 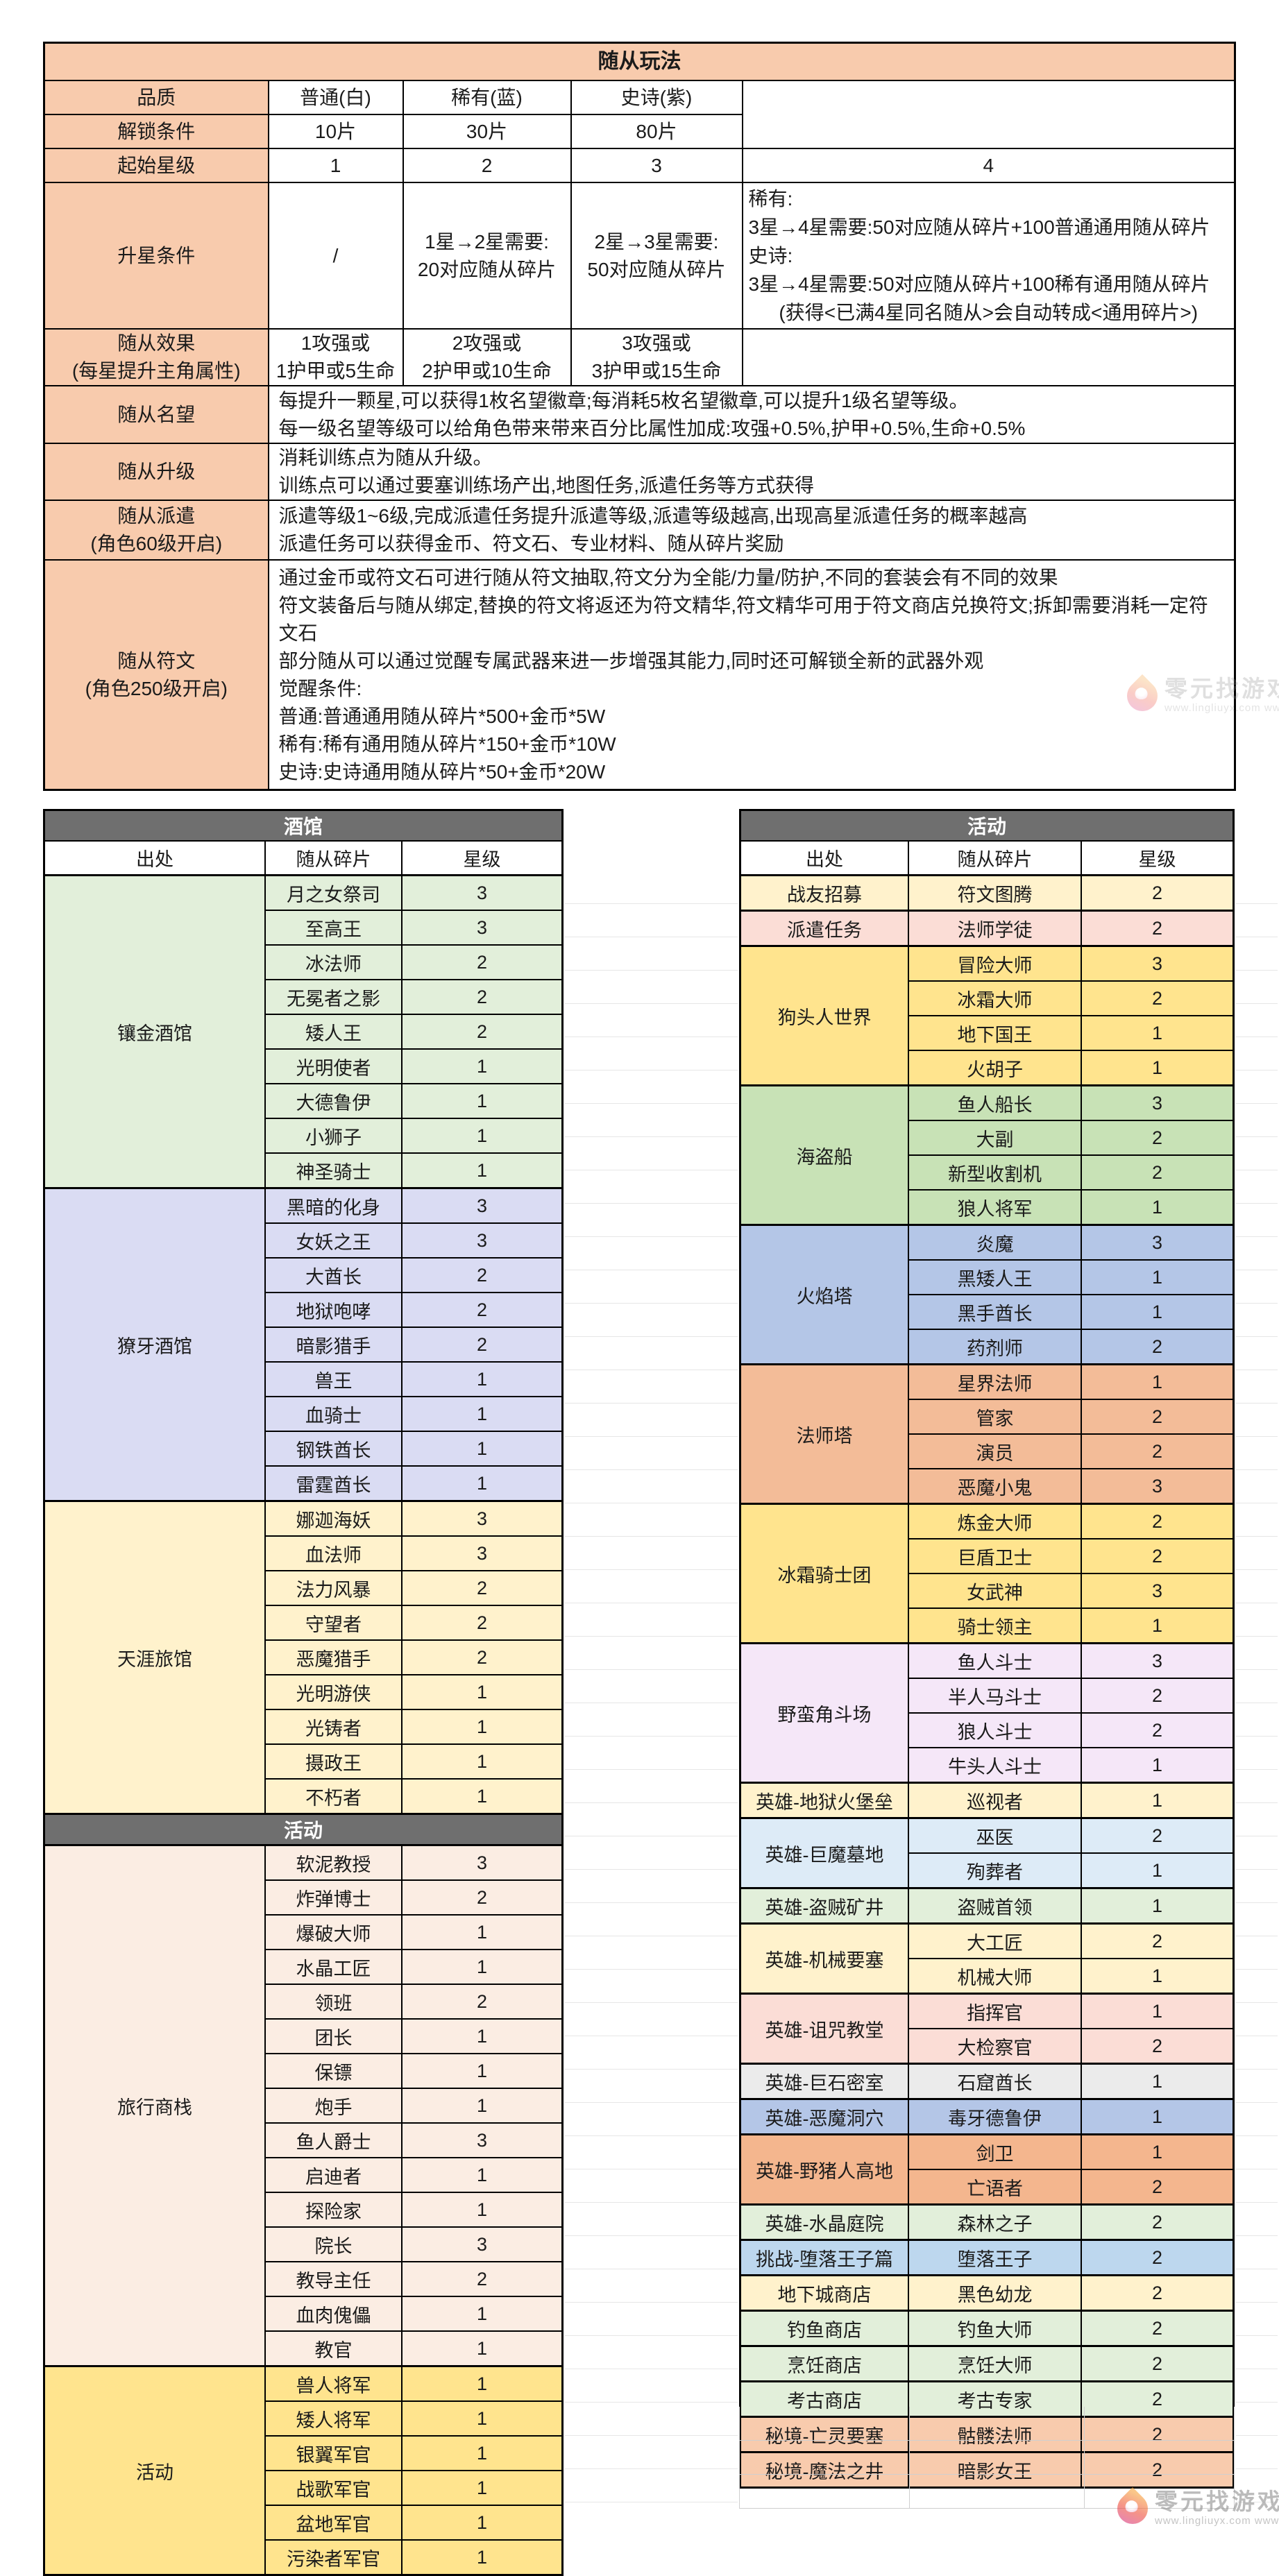 I want to click on column-header-fragment: 随从碎片, so click(x=995, y=858).